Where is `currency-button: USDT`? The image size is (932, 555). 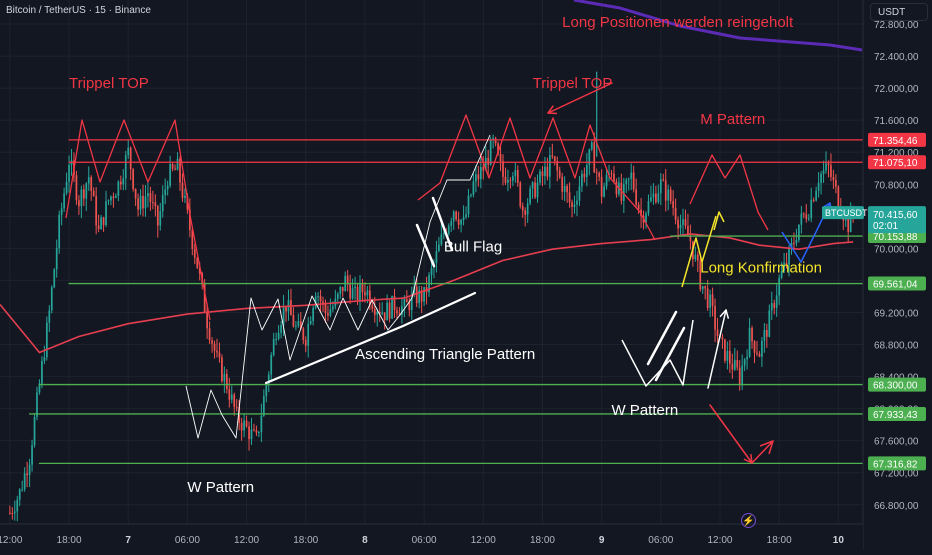 currency-button: USDT is located at coordinates (899, 12).